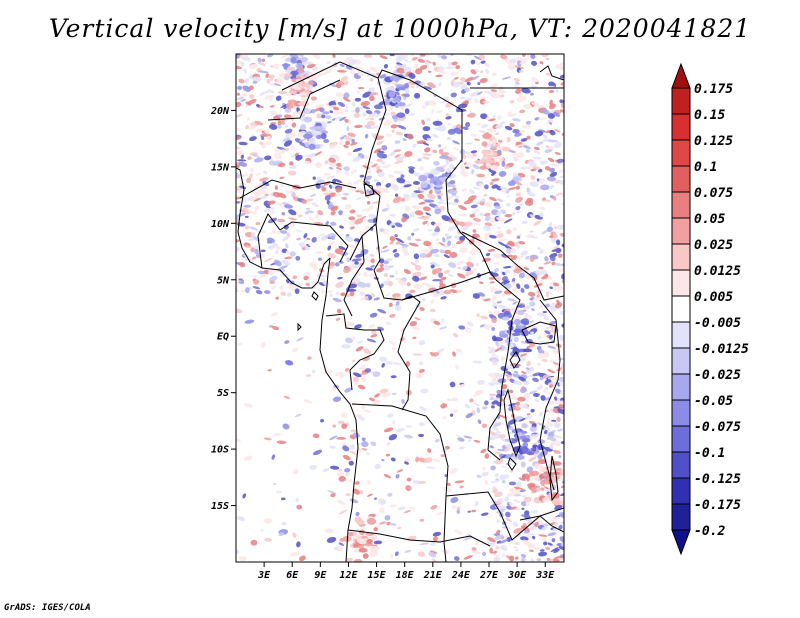 The height and width of the screenshot is (618, 800). Describe the element at coordinates (721, 349) in the screenshot. I see `colorbar-label: -0.0125` at that location.